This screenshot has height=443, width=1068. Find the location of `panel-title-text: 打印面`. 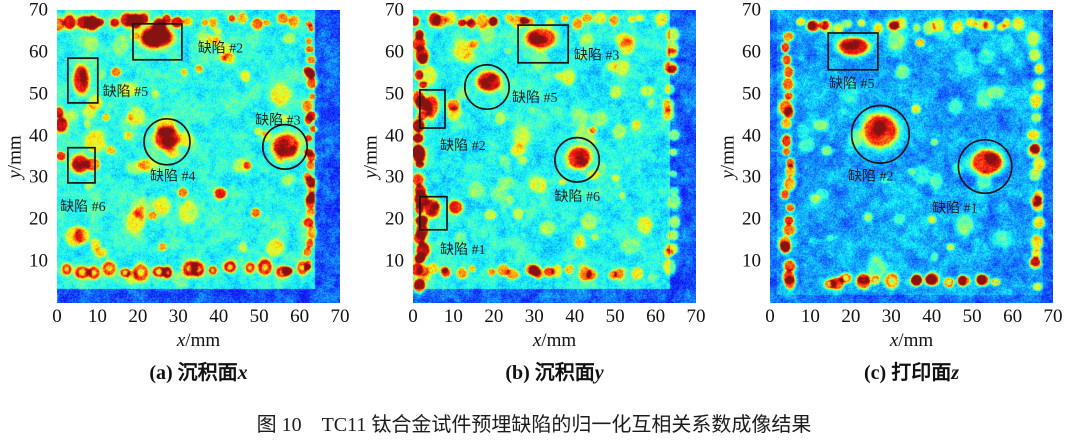

panel-title-text: 打印面 is located at coordinates (921, 373).